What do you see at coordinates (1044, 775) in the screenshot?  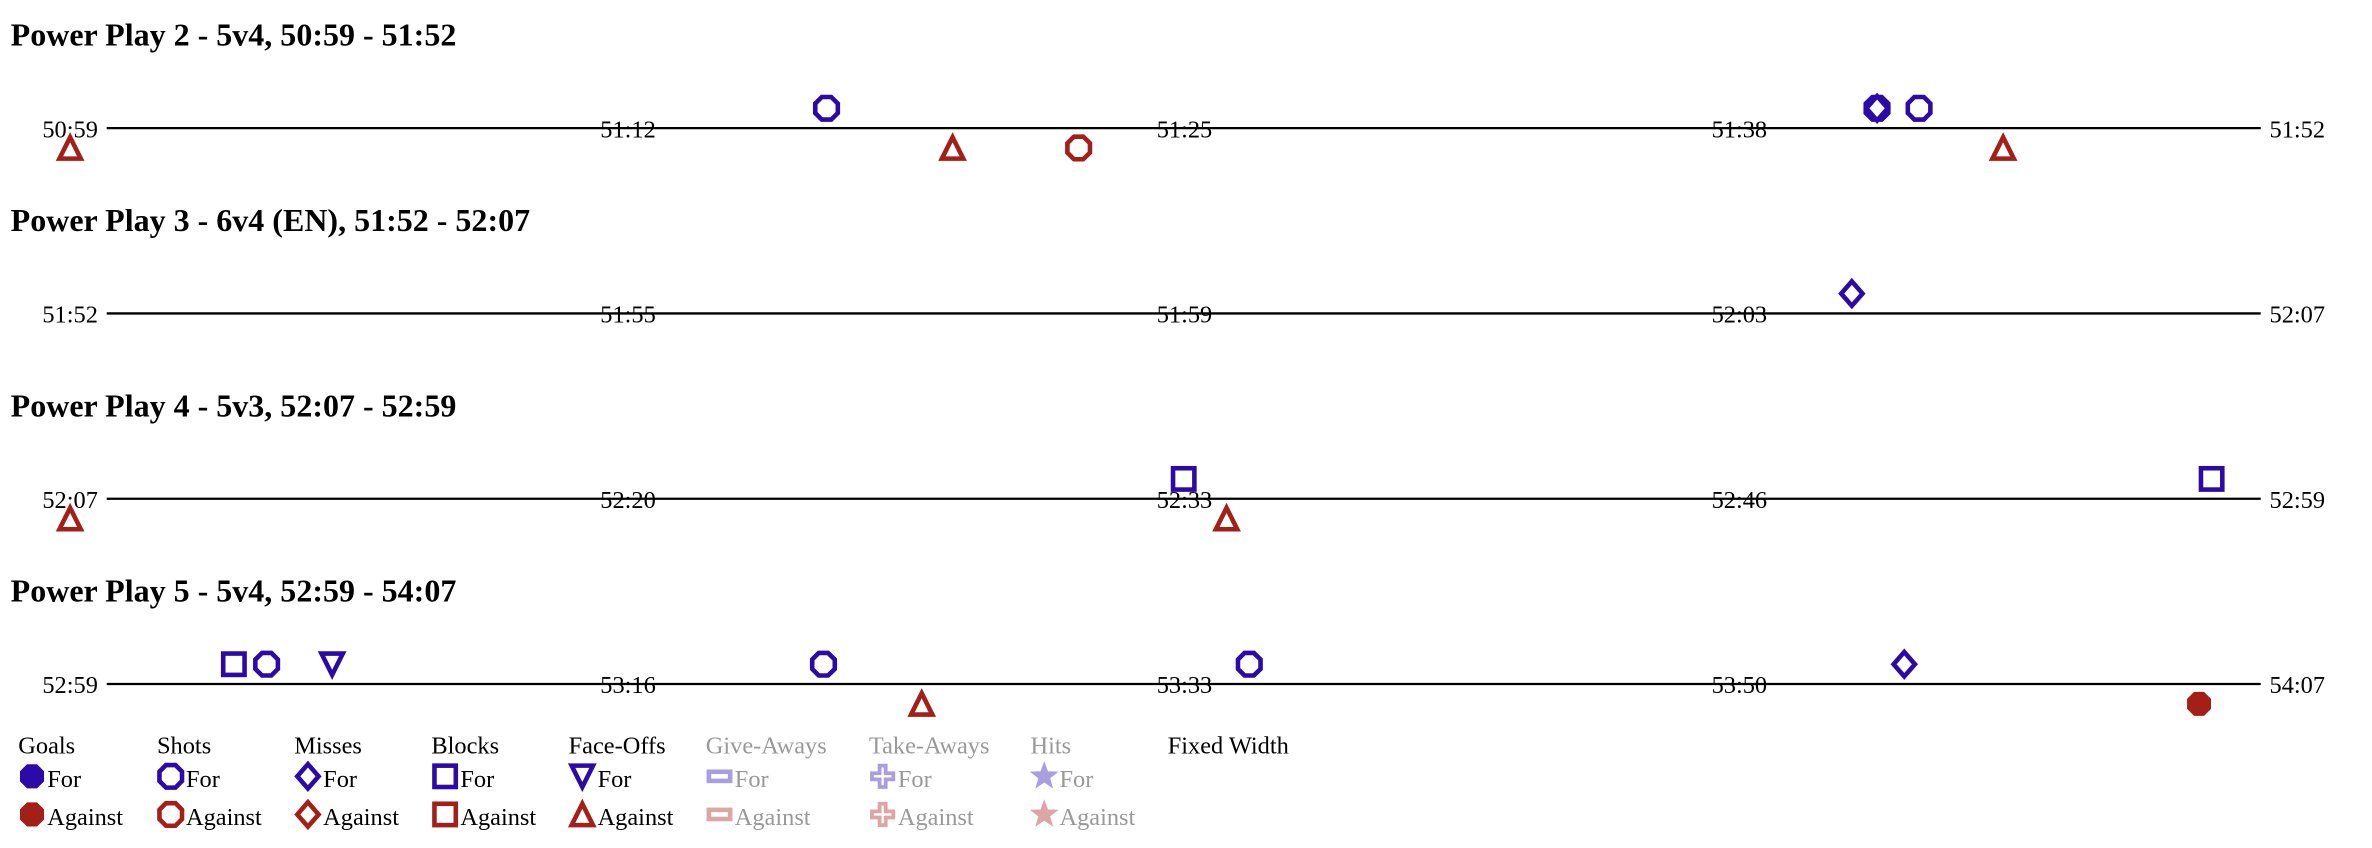 I see `hit-for-icon` at bounding box center [1044, 775].